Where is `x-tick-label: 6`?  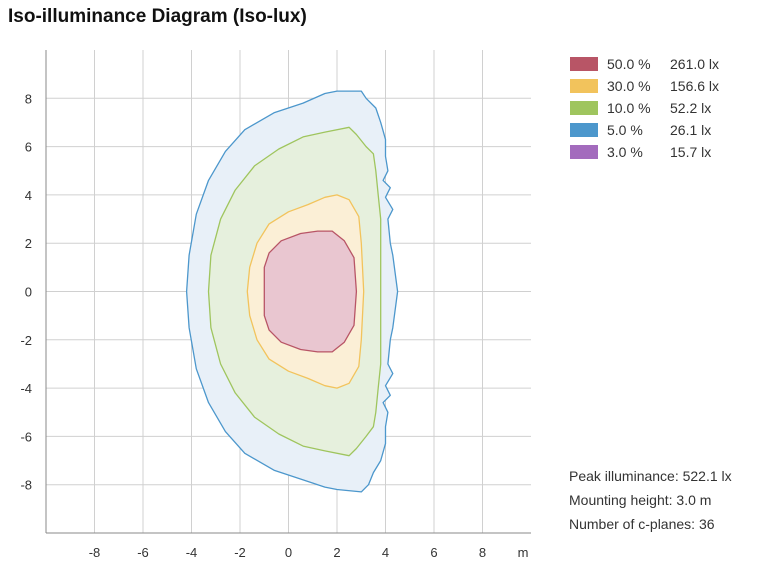
x-tick-label: 6 is located at coordinates (433, 552).